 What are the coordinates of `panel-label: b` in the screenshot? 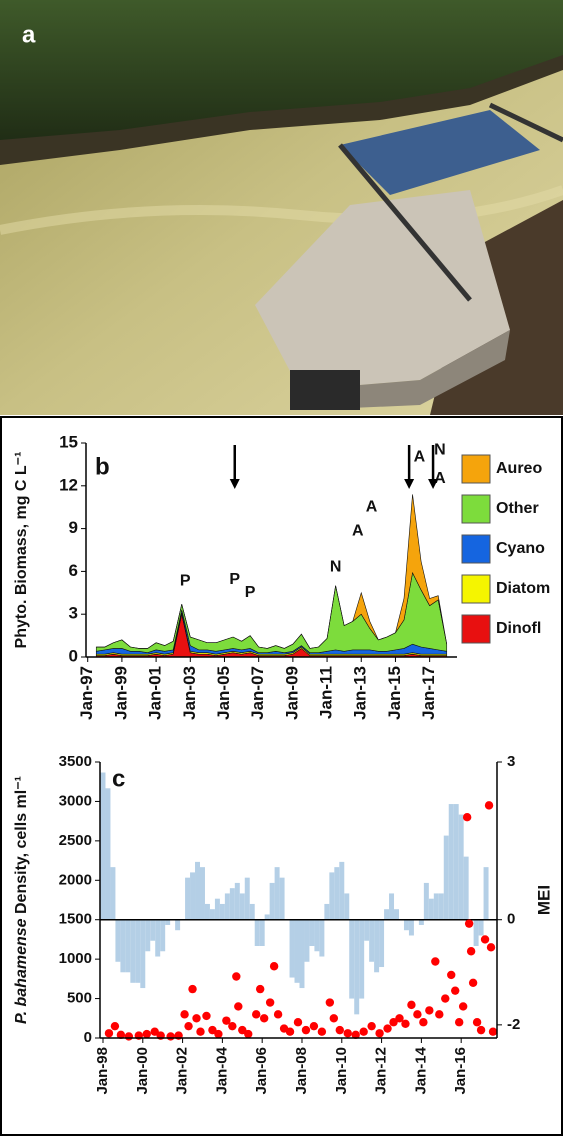 It's located at (102, 466).